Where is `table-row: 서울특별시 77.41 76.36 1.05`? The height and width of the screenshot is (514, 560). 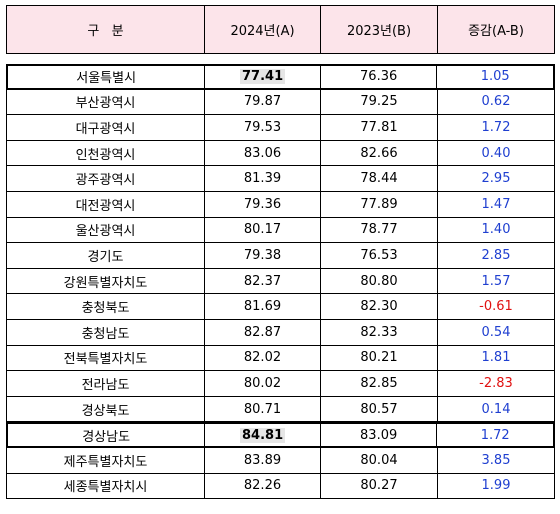
table-row: 서울특별시 77.41 76.36 1.05 is located at coordinates (280, 77).